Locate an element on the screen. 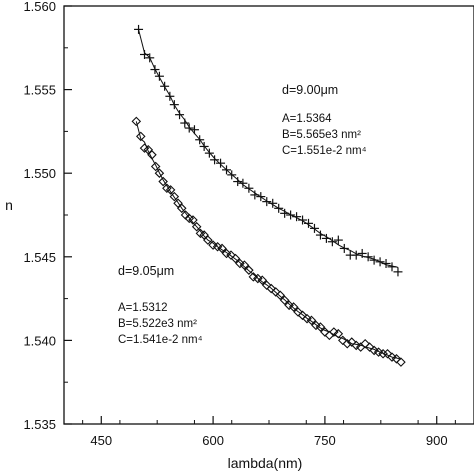 Image resolution: width=474 pixels, height=474 pixels. x-axis-label: lambda(nm) is located at coordinates (265, 463).